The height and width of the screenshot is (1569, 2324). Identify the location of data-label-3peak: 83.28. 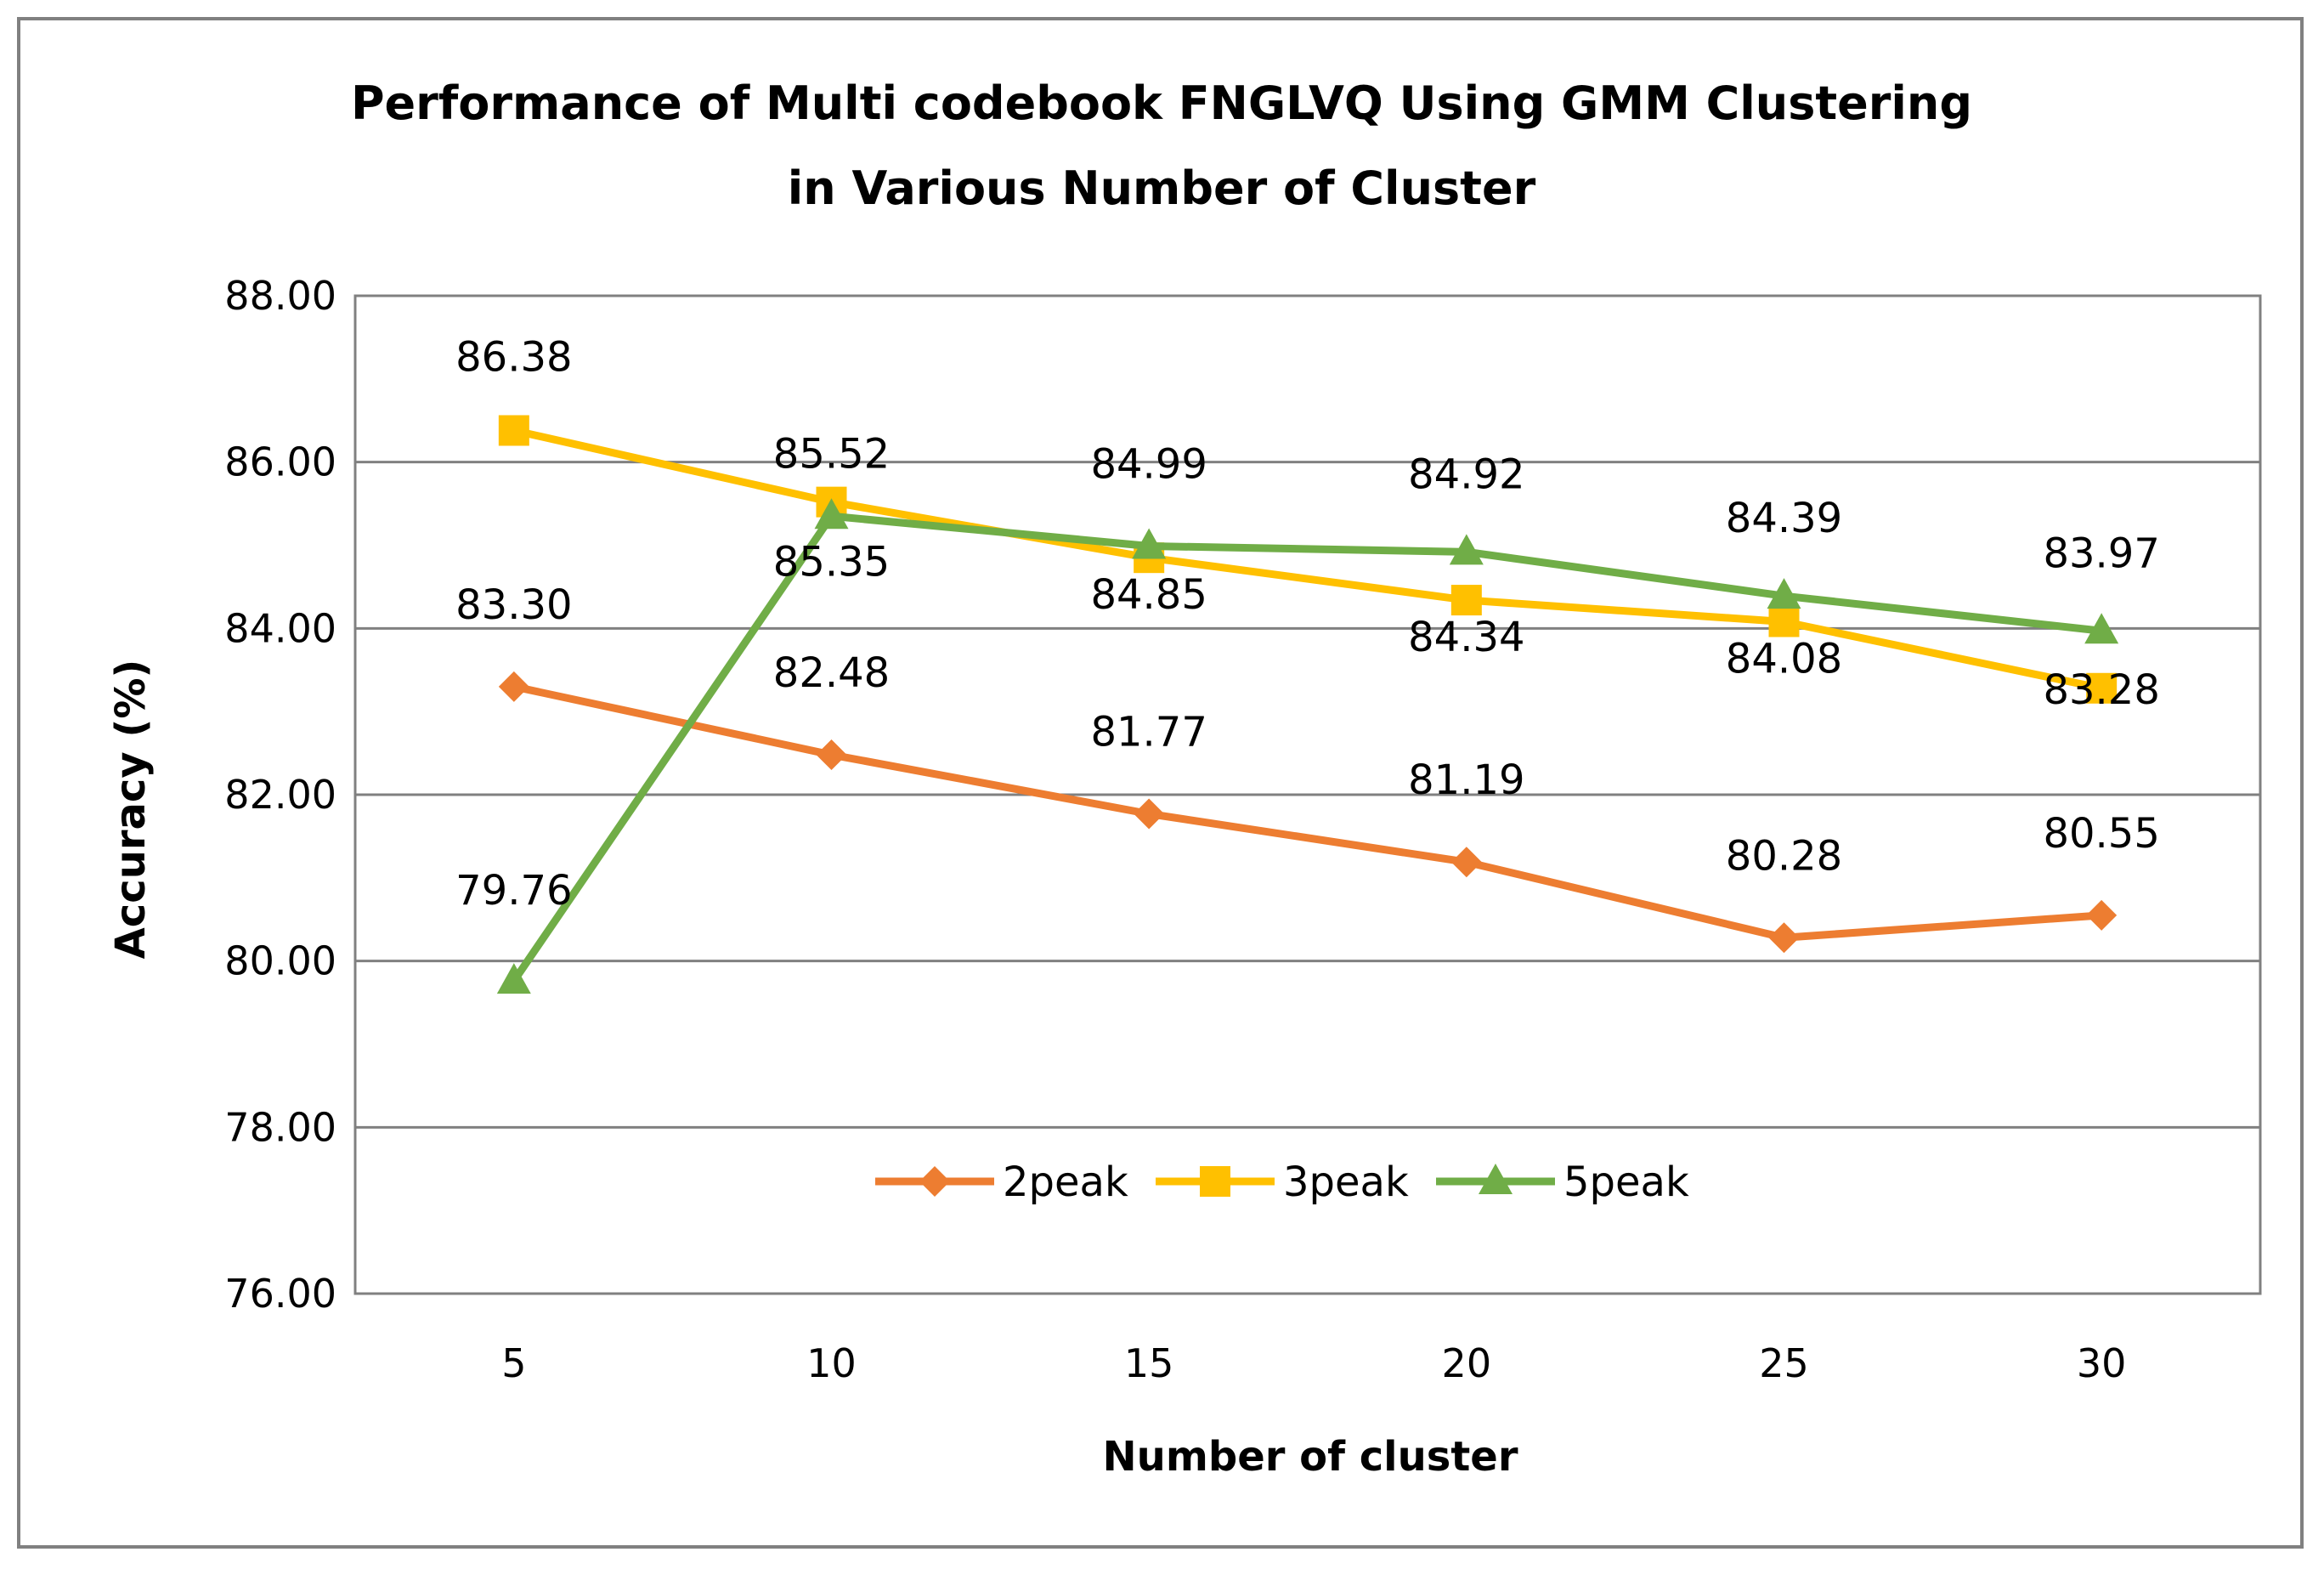
(2101, 690).